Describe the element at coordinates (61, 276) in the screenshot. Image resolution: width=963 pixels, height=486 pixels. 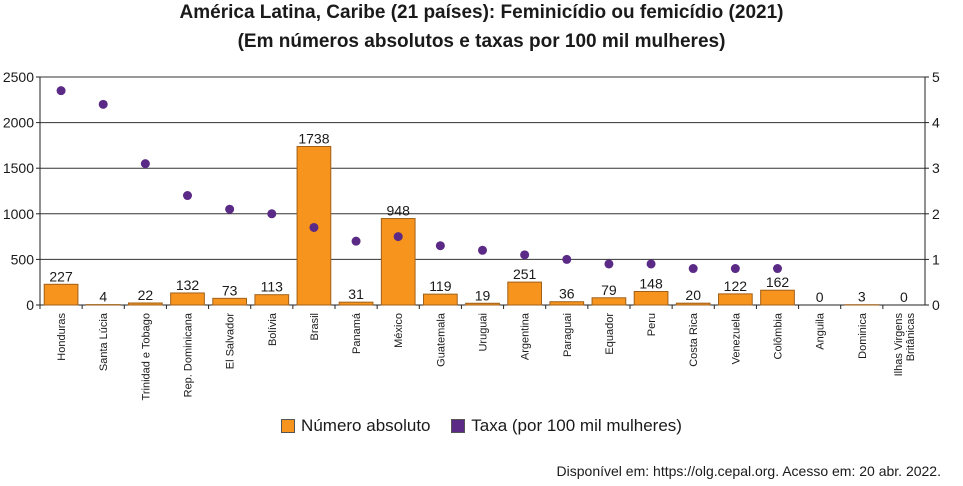
I see `bar-value-label: 227` at that location.